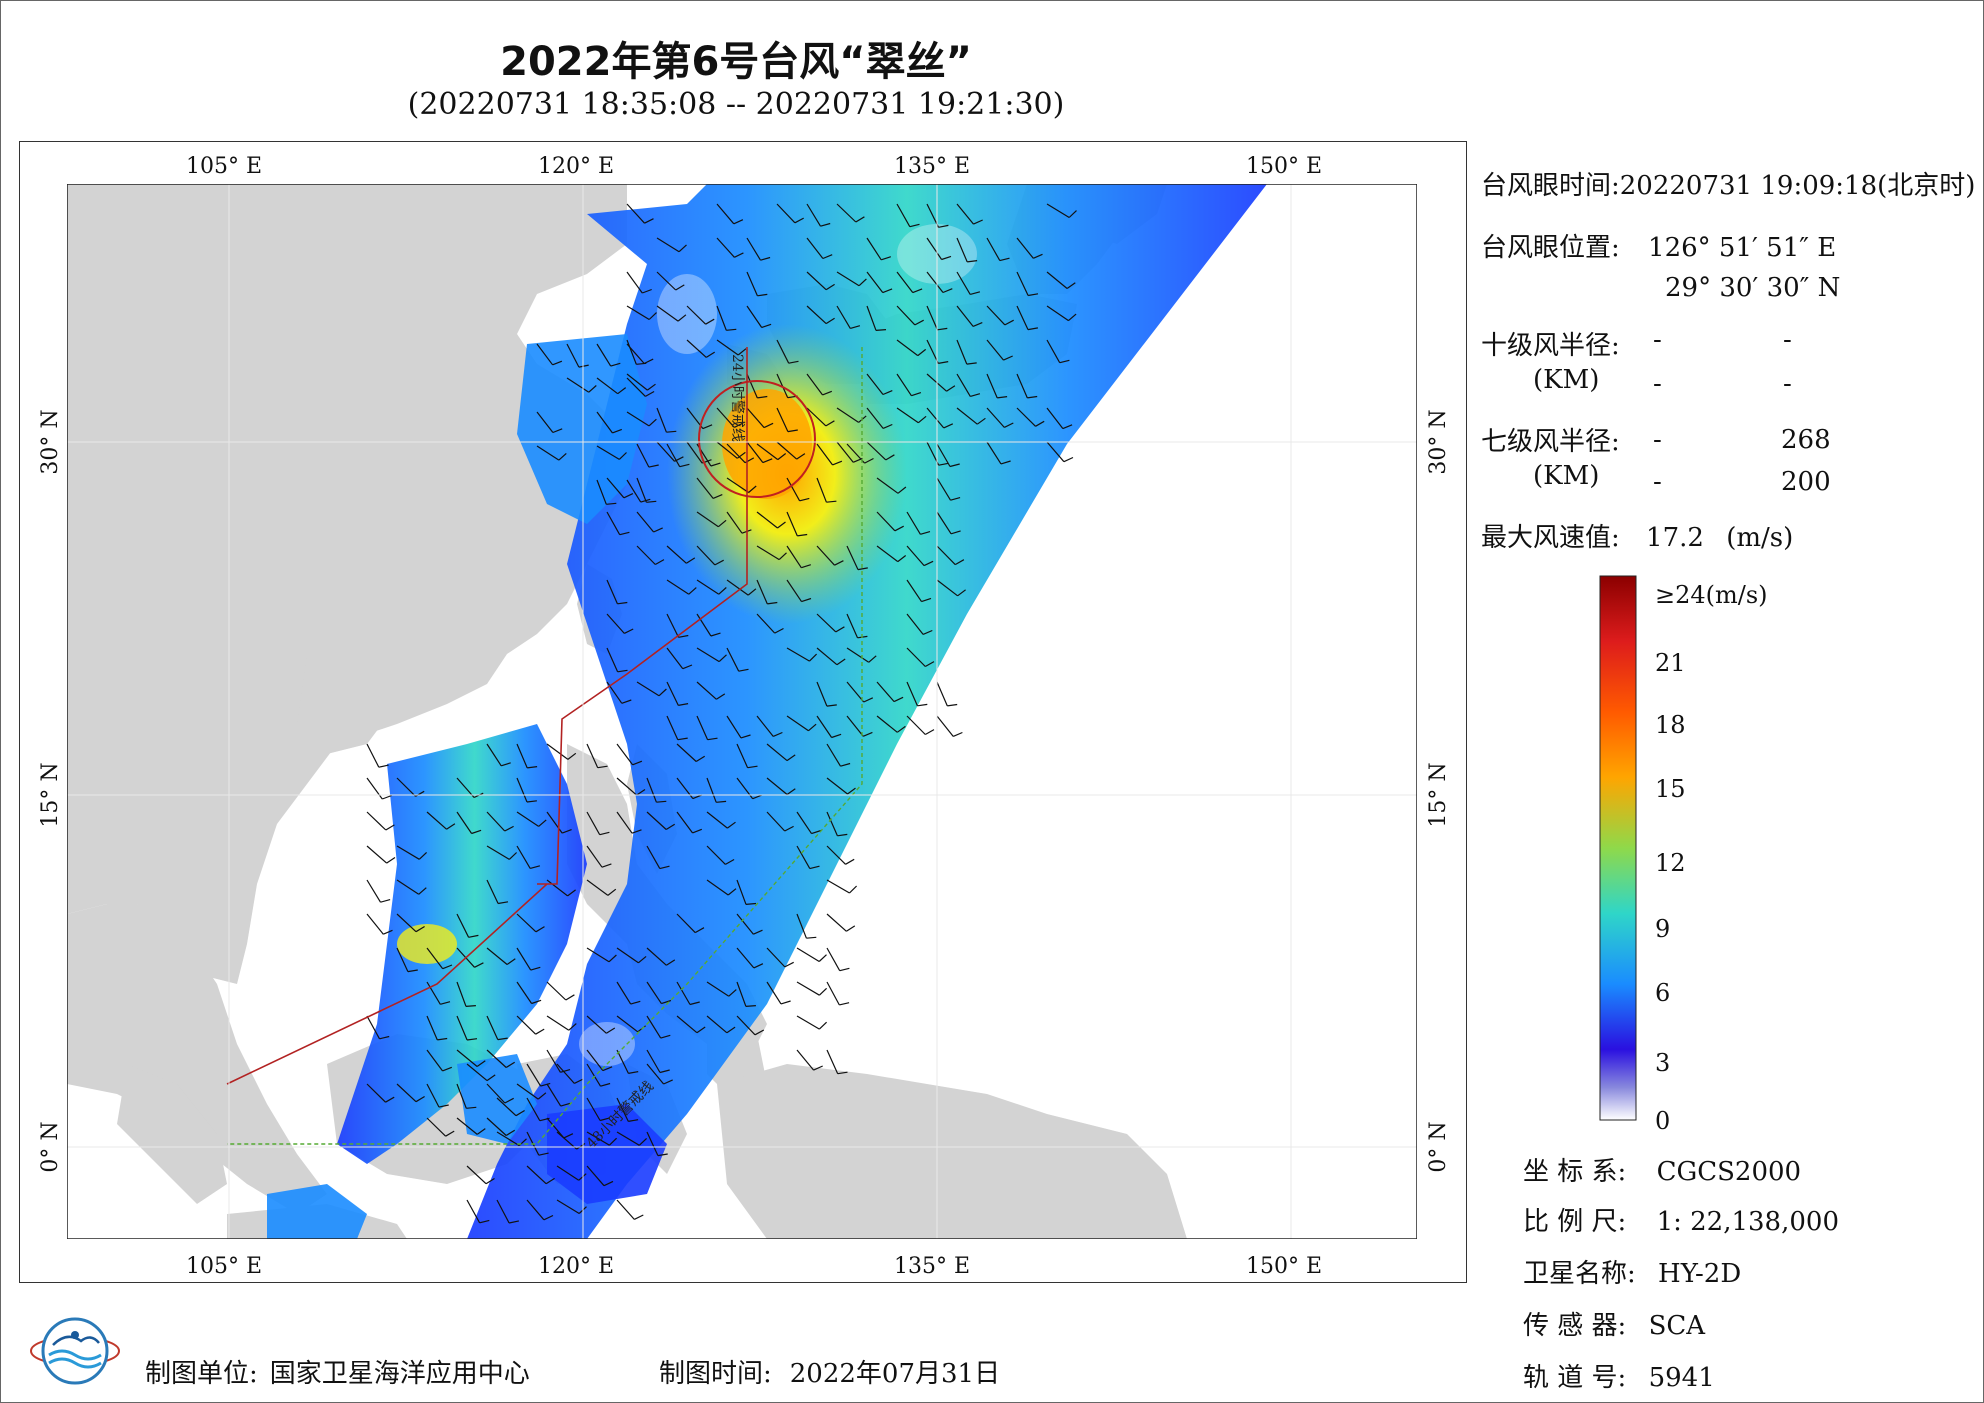  What do you see at coordinates (1657, 482) in the screenshot?
I see `r7-value-3: -` at bounding box center [1657, 482].